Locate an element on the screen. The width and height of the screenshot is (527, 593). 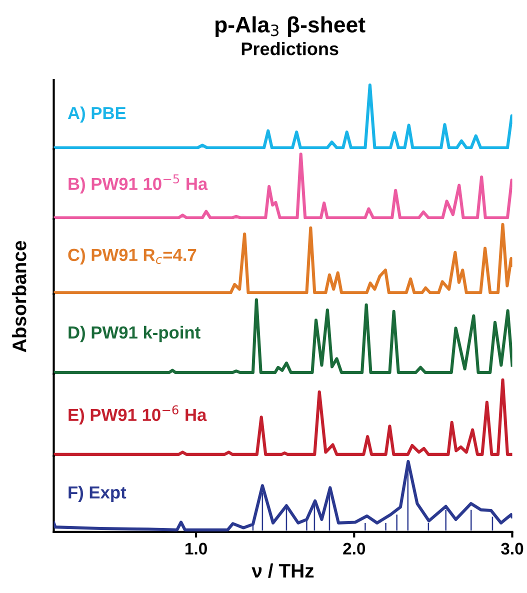
y-axis-title: Absorbance is located at coordinates (19, 296).